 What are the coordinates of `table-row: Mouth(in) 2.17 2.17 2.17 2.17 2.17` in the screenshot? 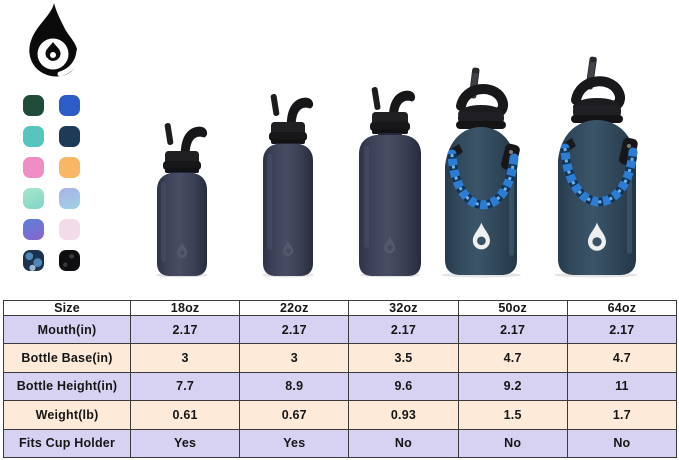 It's located at (340, 329).